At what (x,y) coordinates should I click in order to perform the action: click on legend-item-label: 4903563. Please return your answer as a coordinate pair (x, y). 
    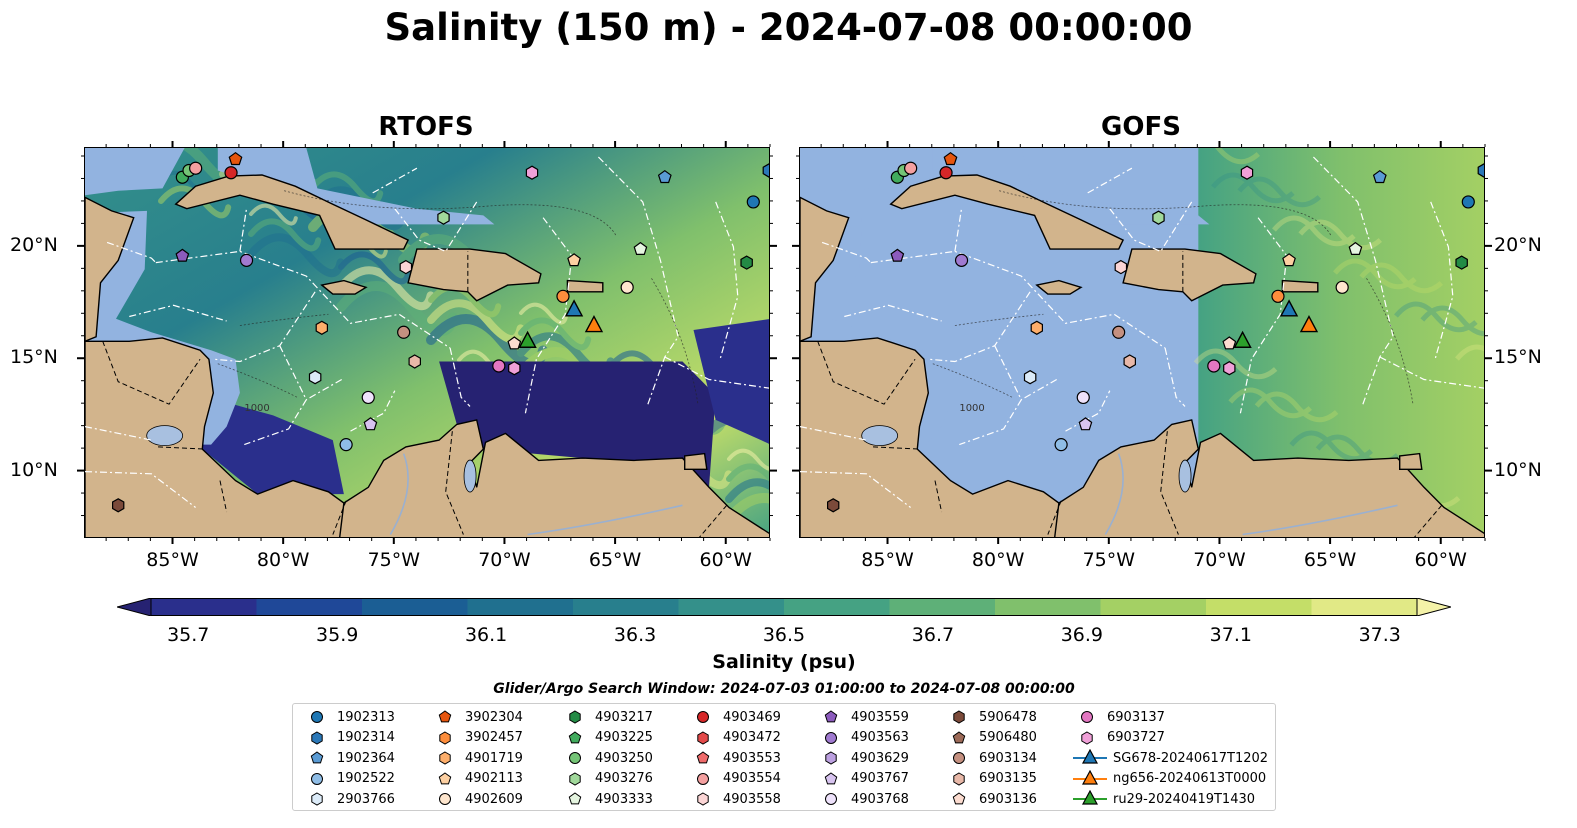
    Looking at the image, I should click on (880, 737).